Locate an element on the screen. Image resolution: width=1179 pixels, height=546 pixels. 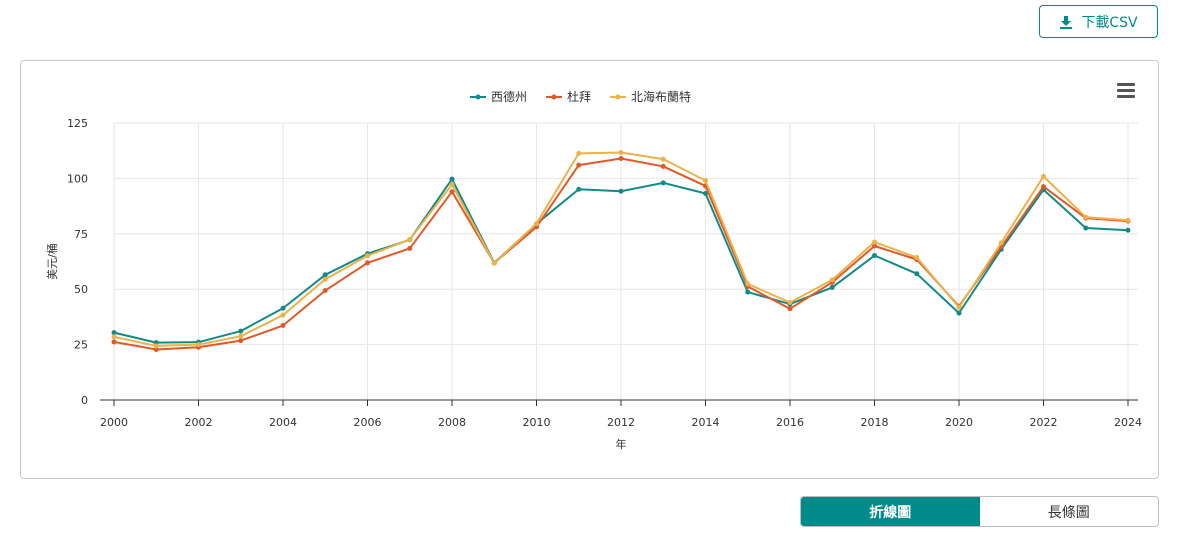
x-tick-label: 2000 is located at coordinates (114, 422).